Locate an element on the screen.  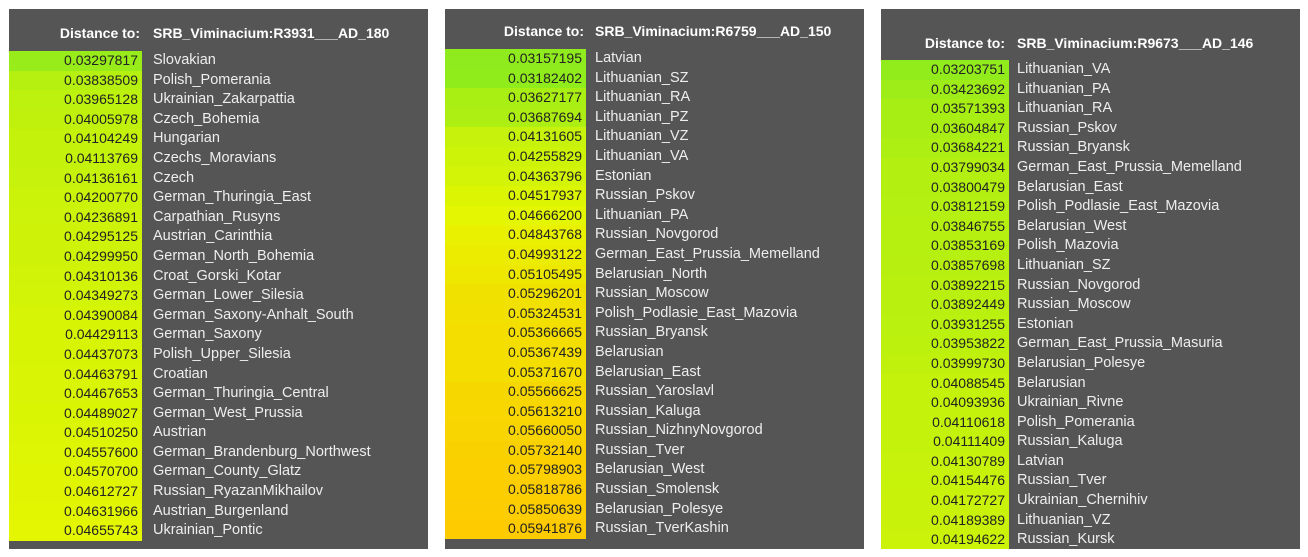
population-name: Russian_Moscow is located at coordinates (652, 293).